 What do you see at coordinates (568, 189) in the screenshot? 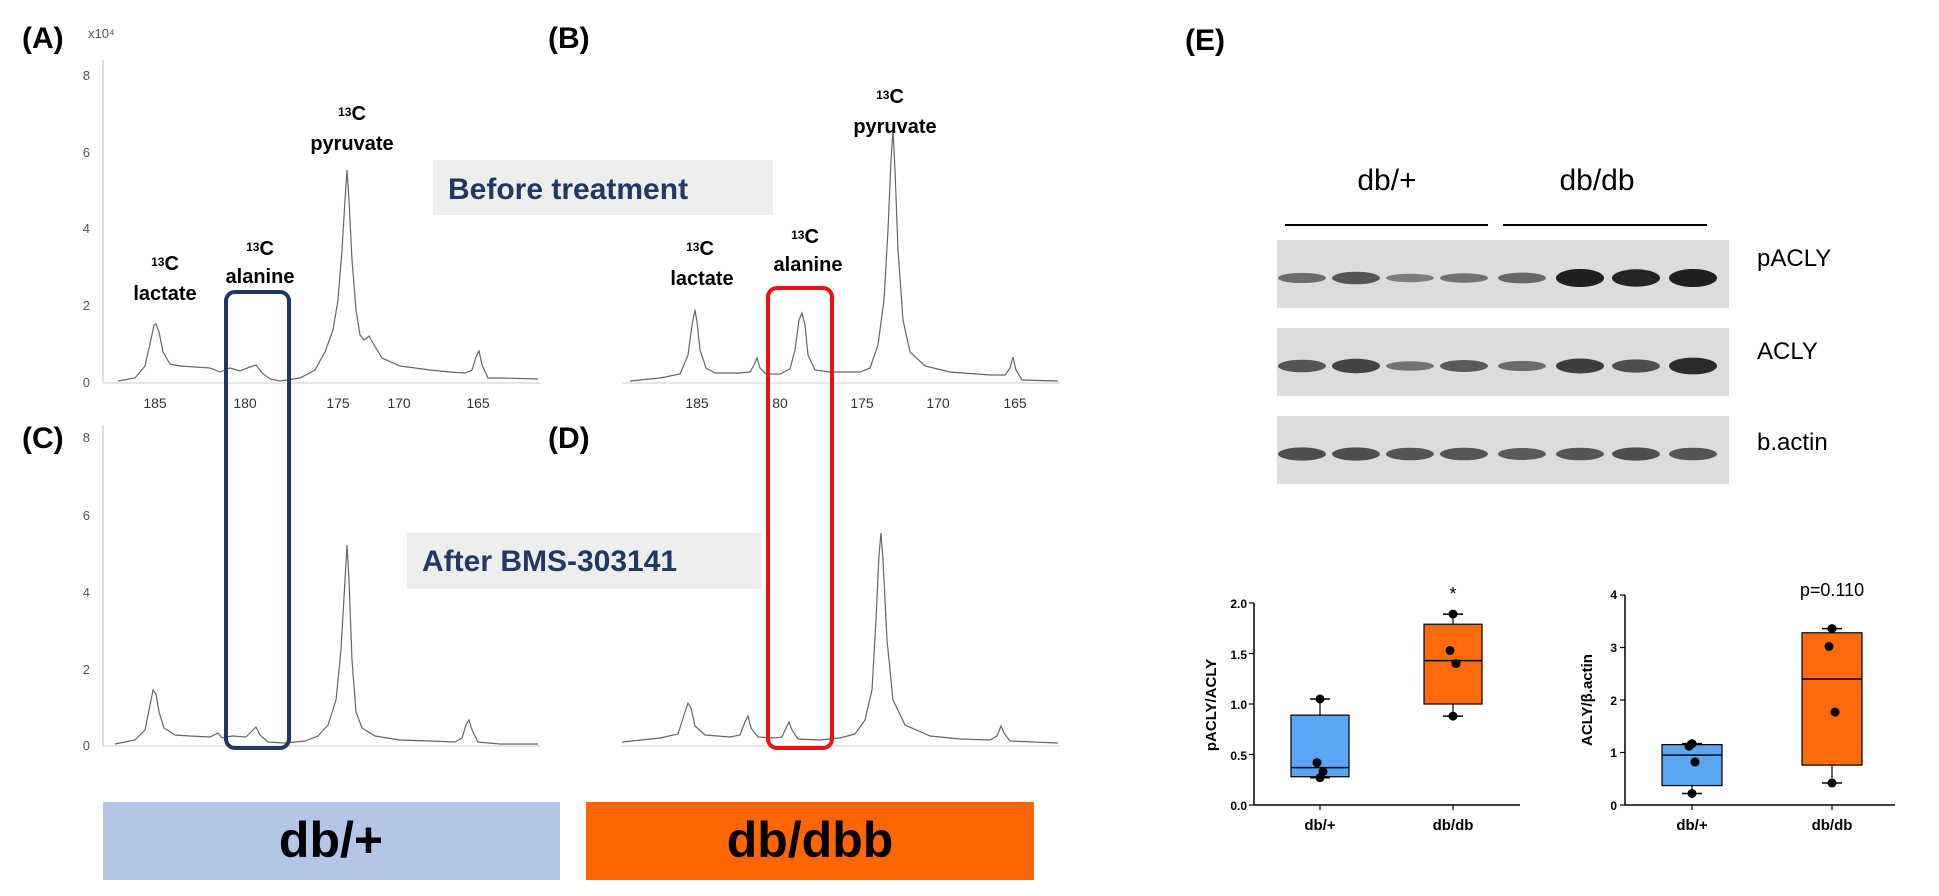
I see `condition-banner-before-text: Before treatment` at bounding box center [568, 189].